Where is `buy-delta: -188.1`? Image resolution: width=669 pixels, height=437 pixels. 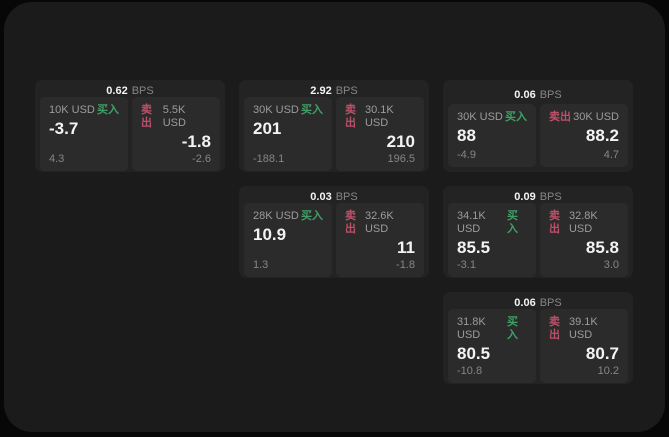
buy-delta: -188.1 is located at coordinates (269, 159).